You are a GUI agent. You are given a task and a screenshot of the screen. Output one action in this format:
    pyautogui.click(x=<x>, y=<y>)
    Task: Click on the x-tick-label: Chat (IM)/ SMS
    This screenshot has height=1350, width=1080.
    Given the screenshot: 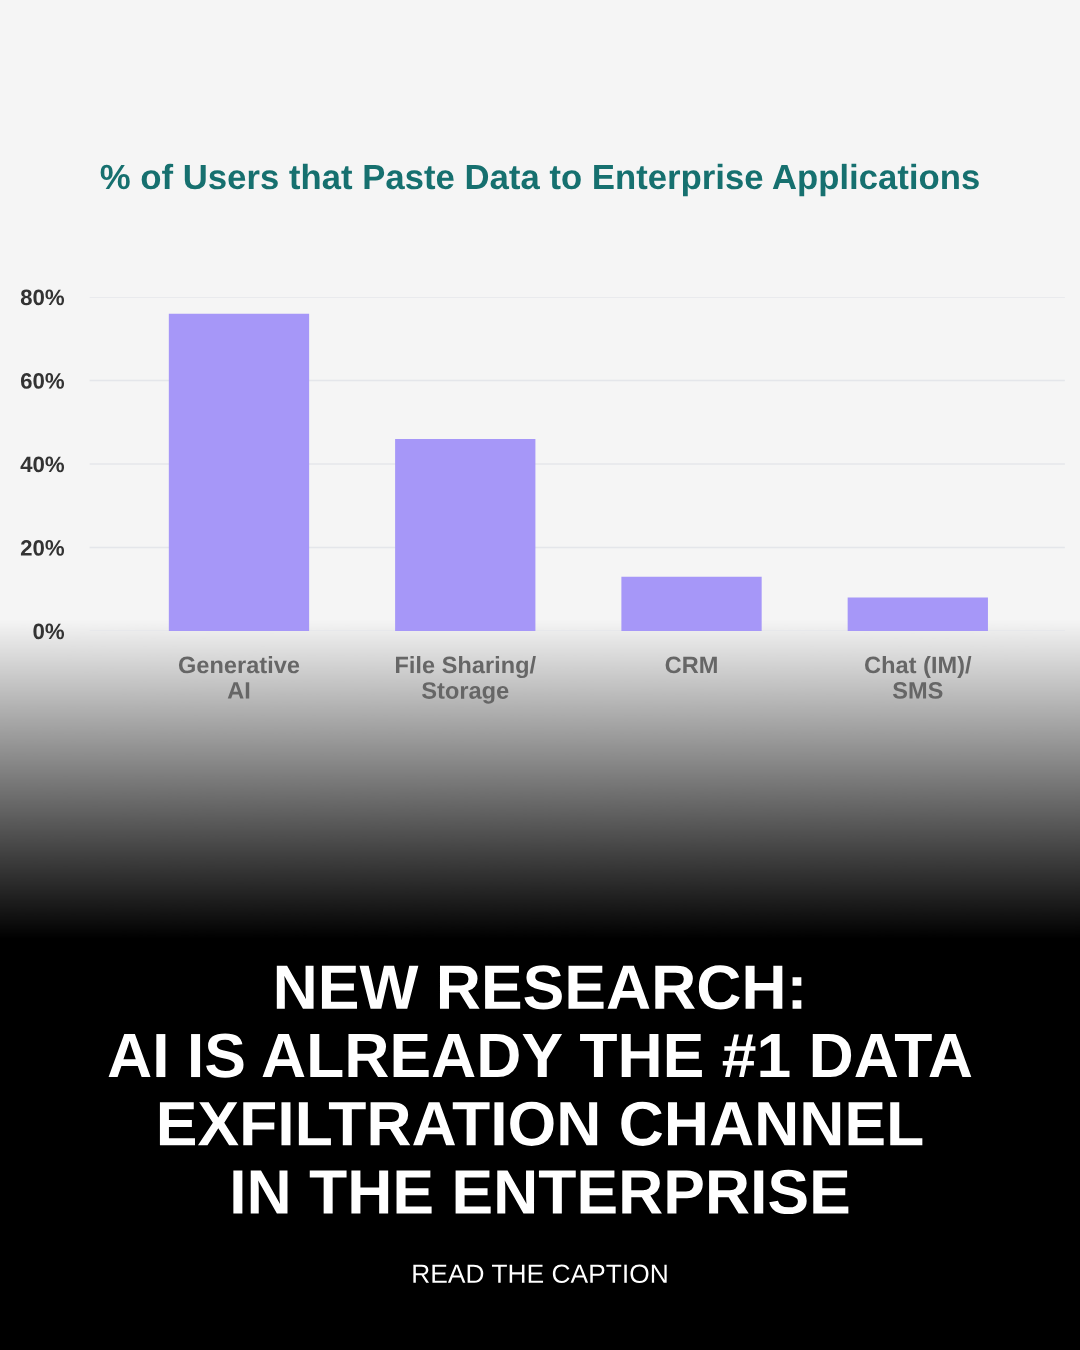 What is the action you would take?
    pyautogui.click(x=918, y=677)
    